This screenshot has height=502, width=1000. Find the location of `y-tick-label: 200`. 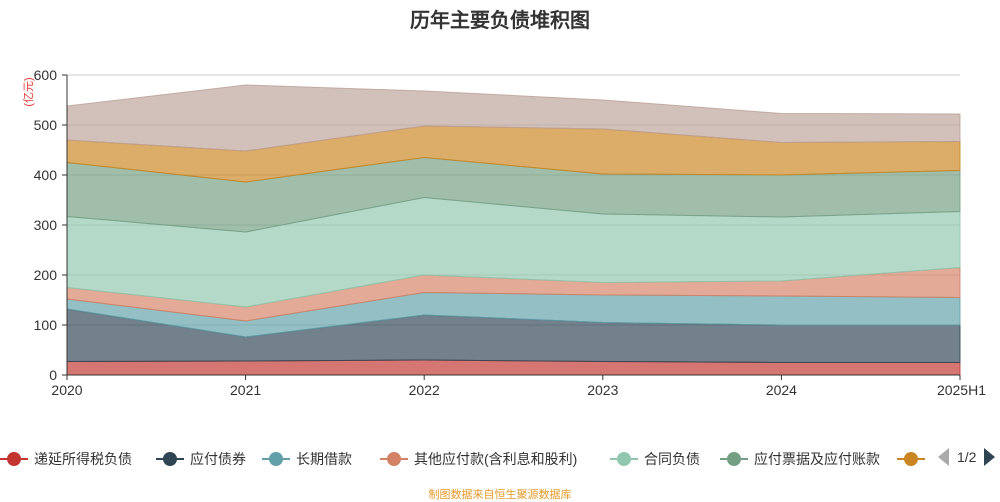

y-tick-label: 200 is located at coordinates (46, 275).